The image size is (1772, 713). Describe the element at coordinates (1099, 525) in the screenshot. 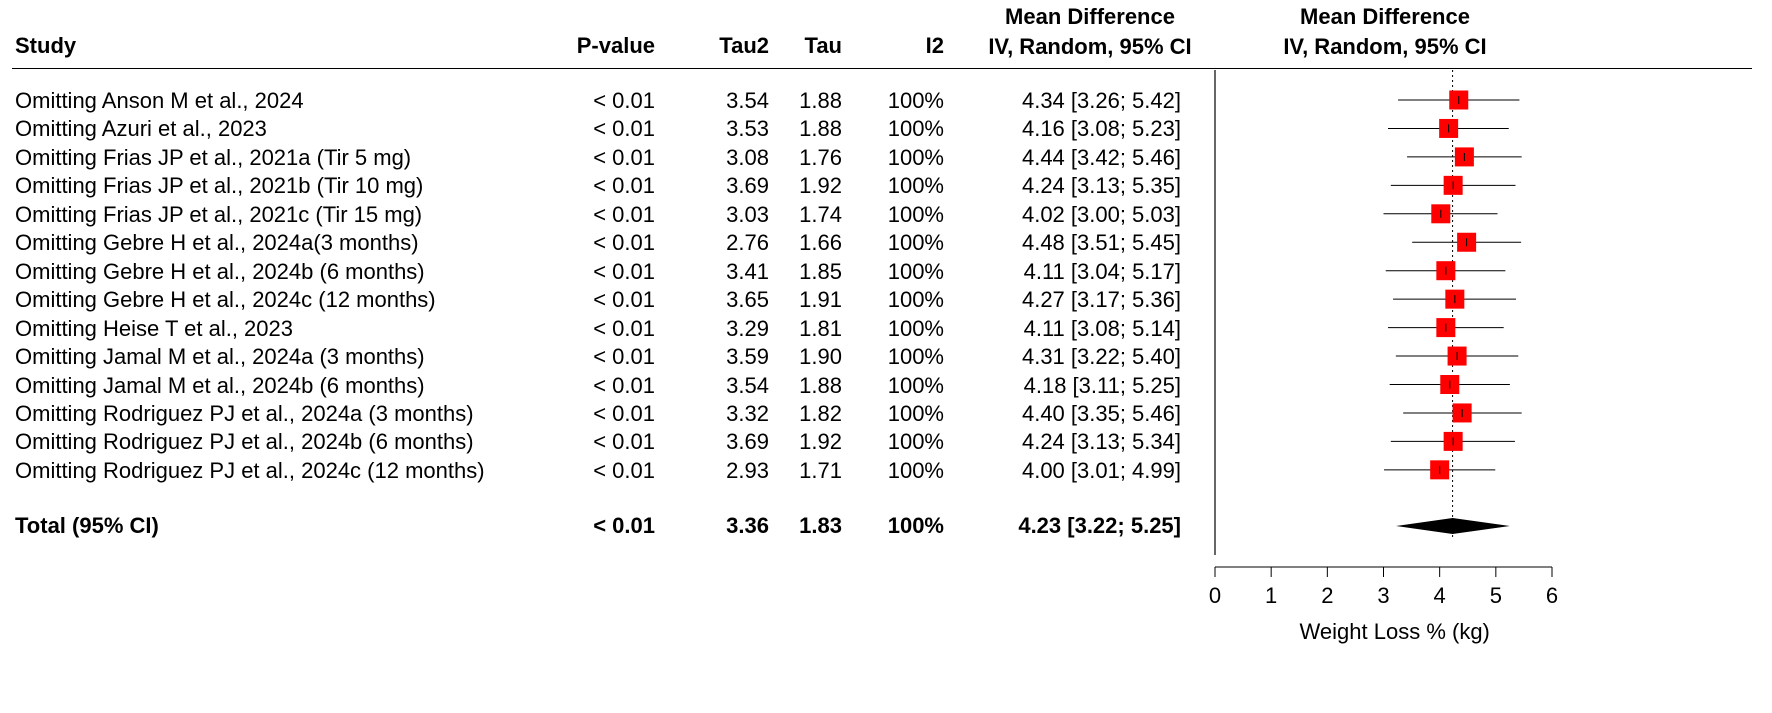

I see `mean-difference-cell: 4.23 [3.22; 5.25]` at that location.